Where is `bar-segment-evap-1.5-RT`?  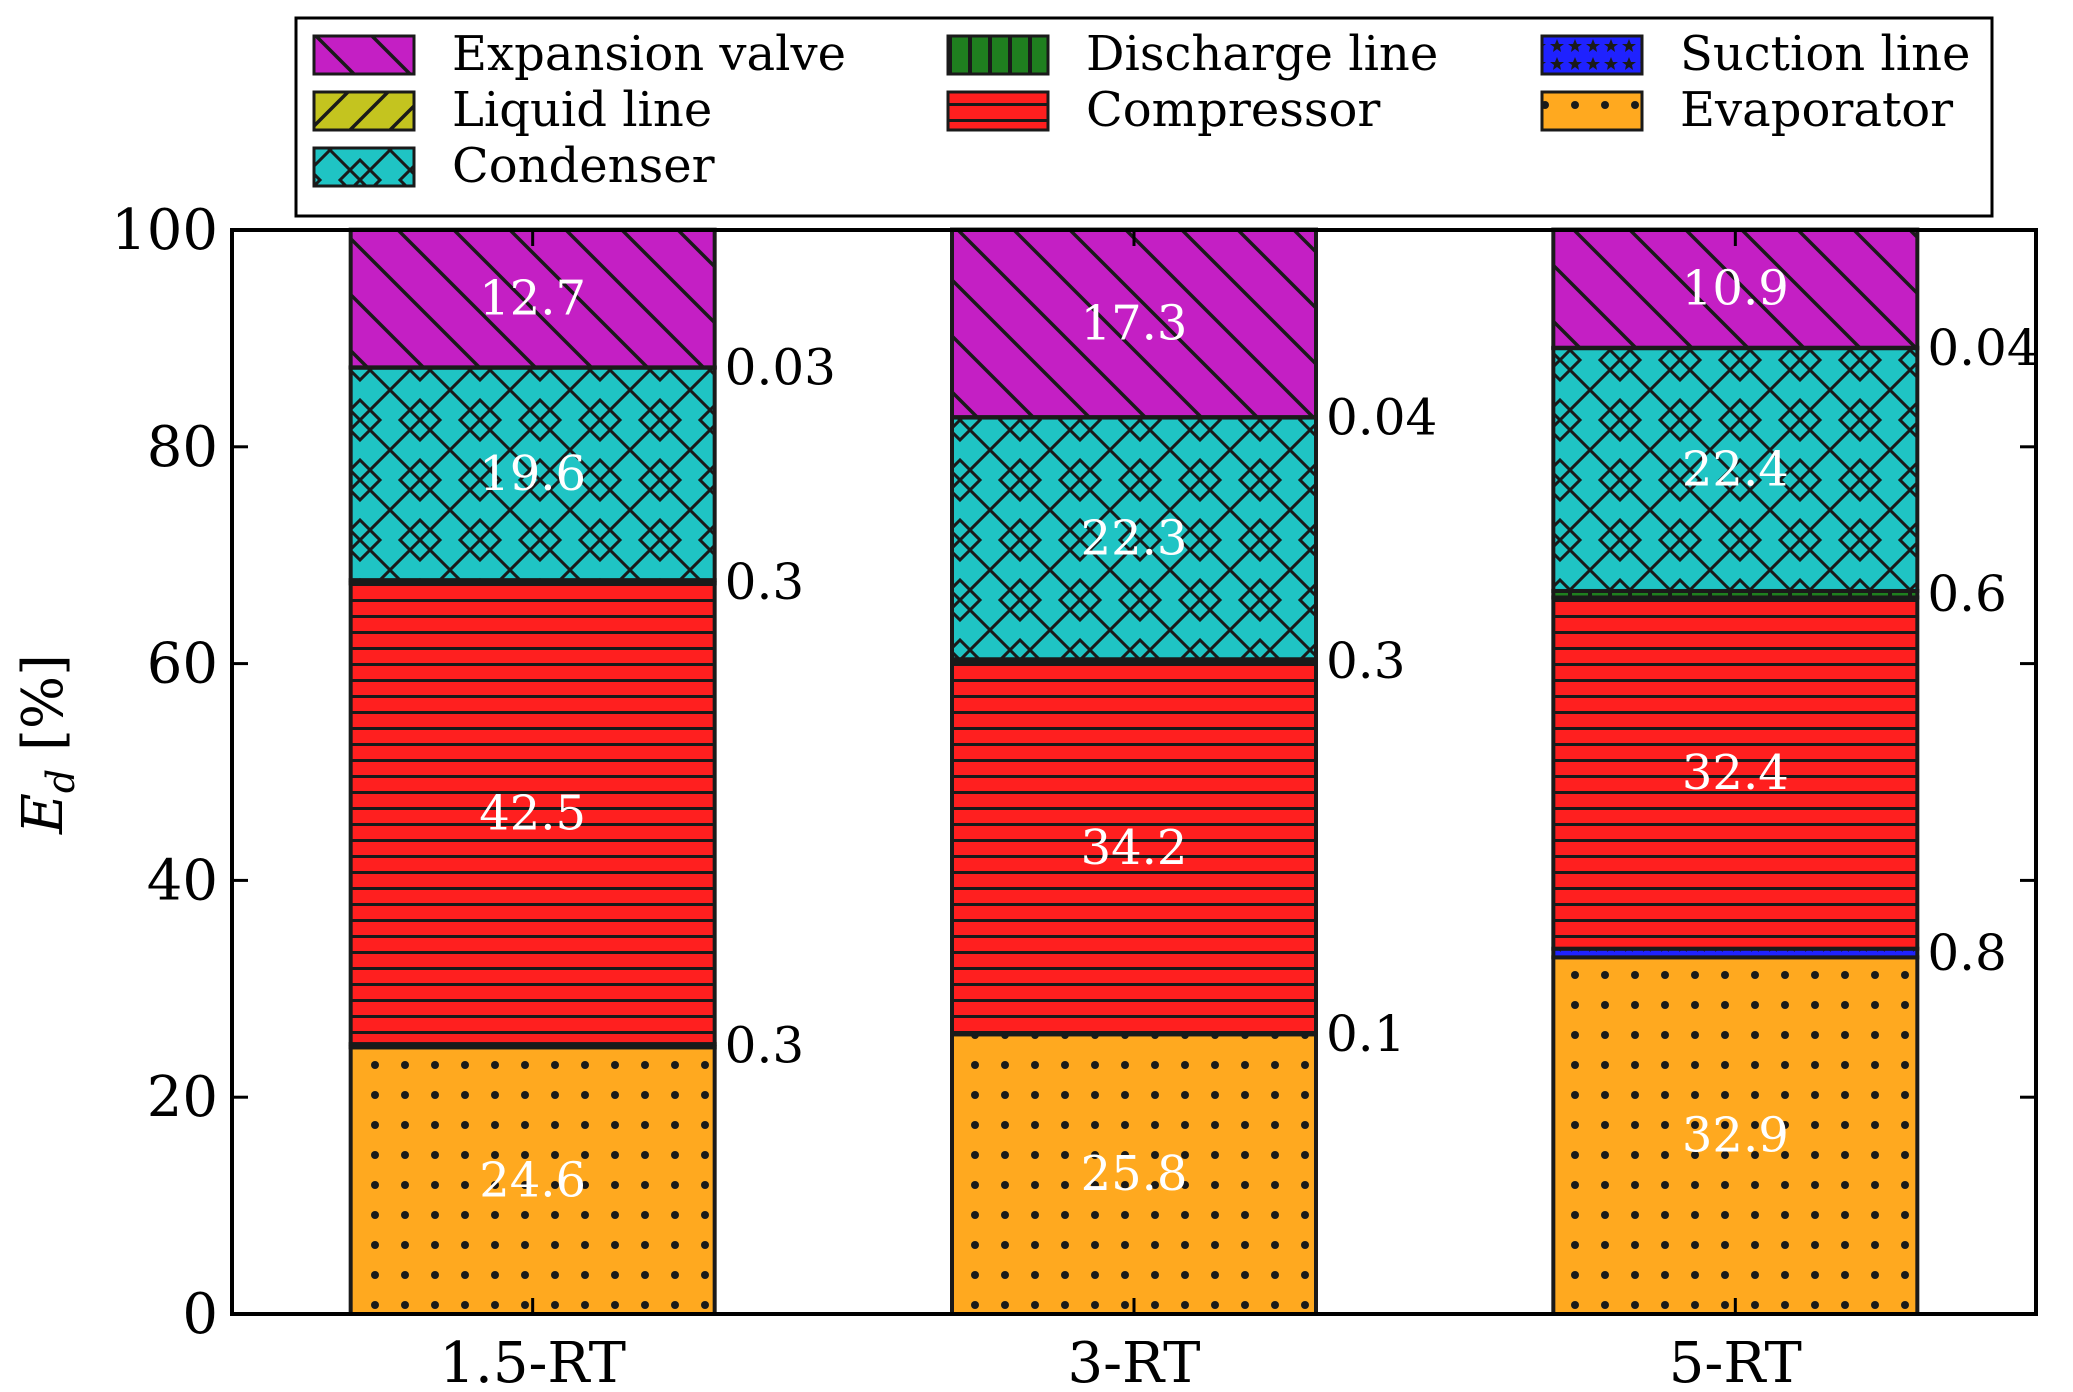
bar-segment-evap-1.5-RT is located at coordinates (532, 1181).